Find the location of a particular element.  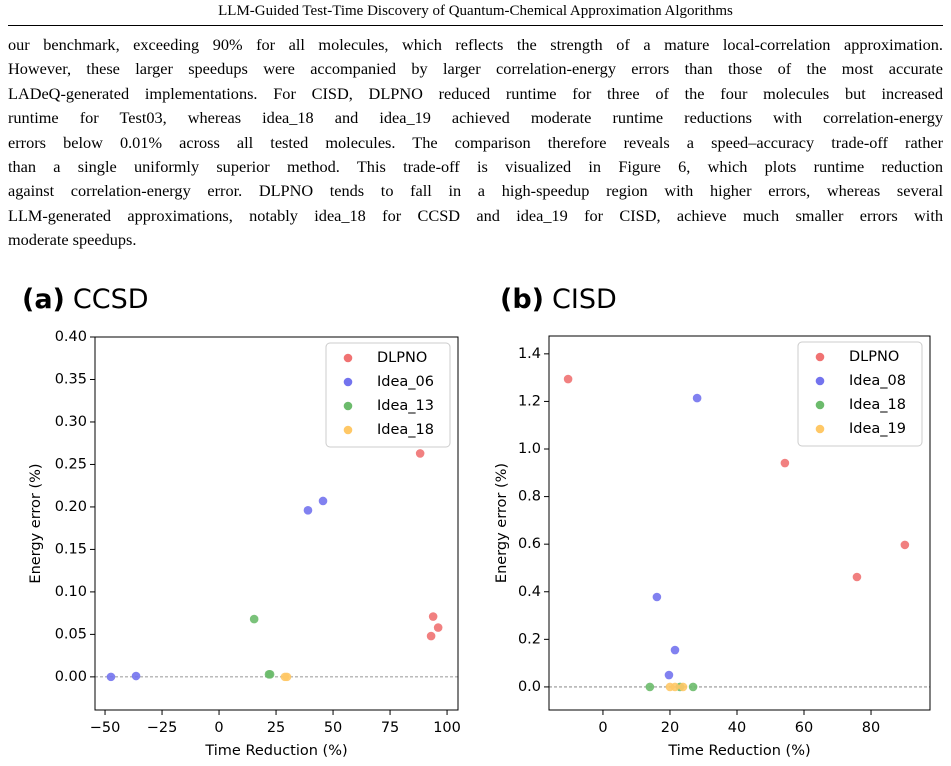

y-tick-label: 0.2 is located at coordinates (529, 639).